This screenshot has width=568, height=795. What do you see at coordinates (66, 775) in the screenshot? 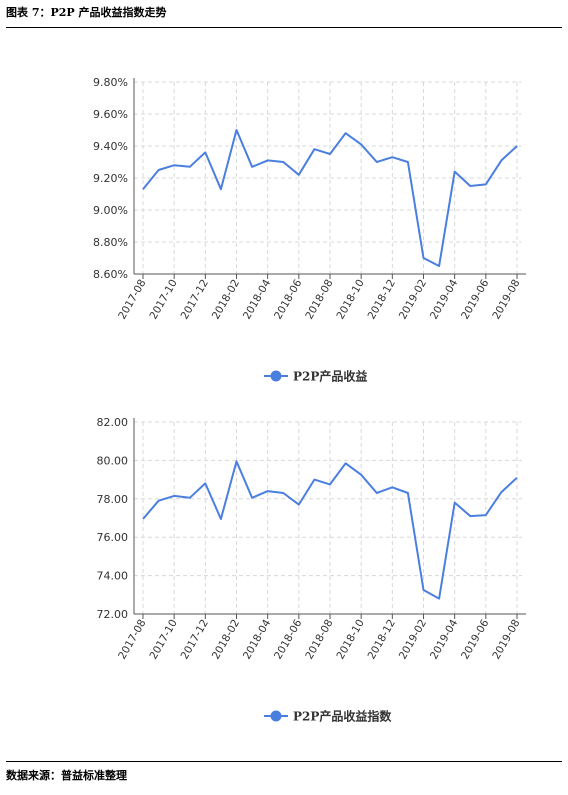
I see `data-source-note: 数据来源：普益标准整理` at bounding box center [66, 775].